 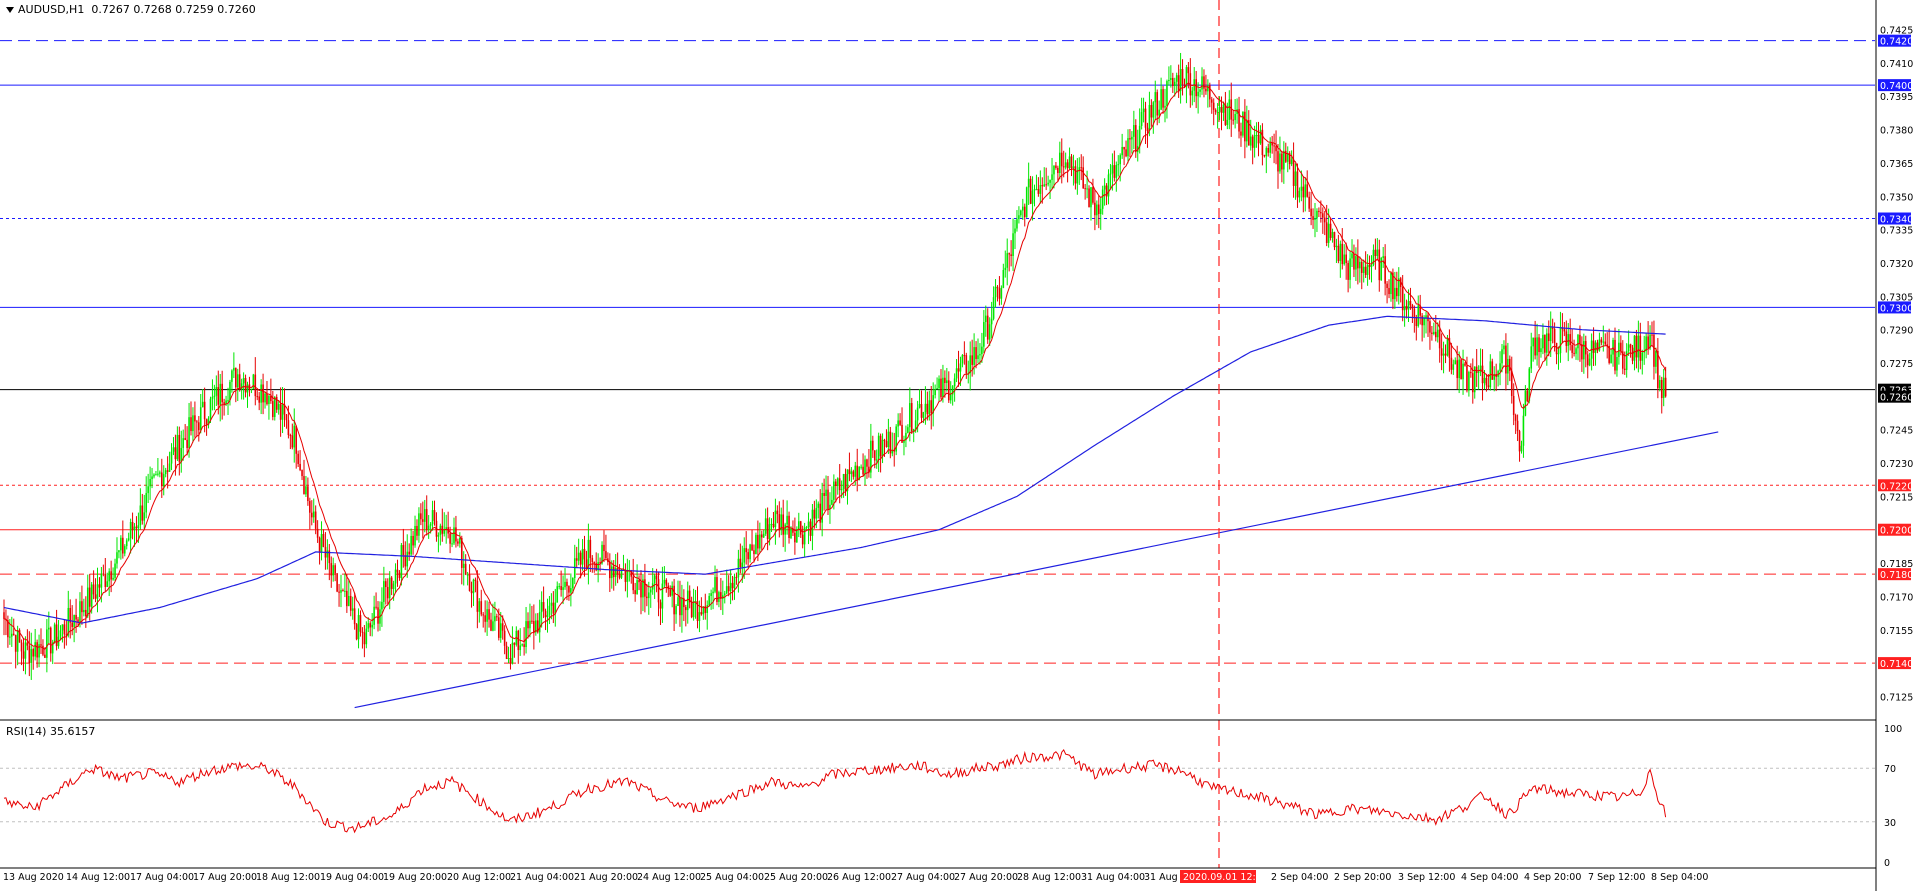 What do you see at coordinates (415, 877) in the screenshot?
I see `x-tick-label: 19 Aug 20:00` at bounding box center [415, 877].